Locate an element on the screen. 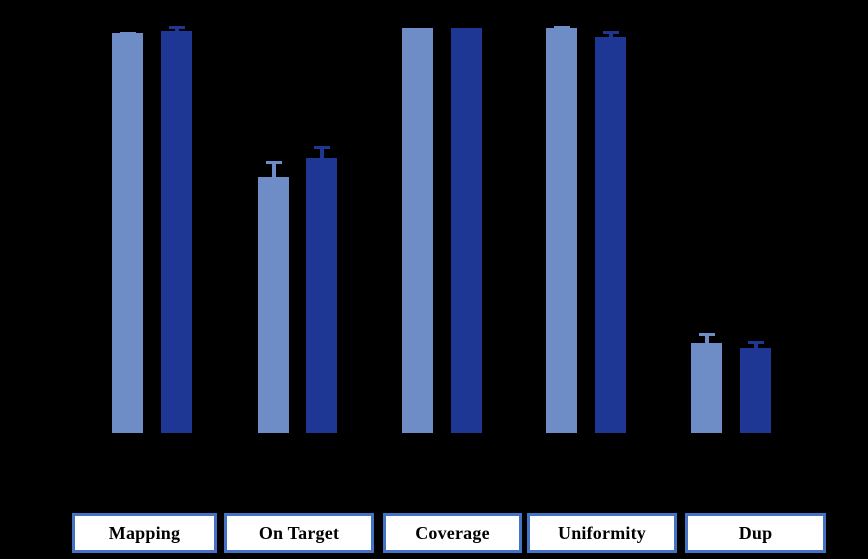 The image size is (868, 559). bar-mapping-light-blue-series is located at coordinates (127, 233).